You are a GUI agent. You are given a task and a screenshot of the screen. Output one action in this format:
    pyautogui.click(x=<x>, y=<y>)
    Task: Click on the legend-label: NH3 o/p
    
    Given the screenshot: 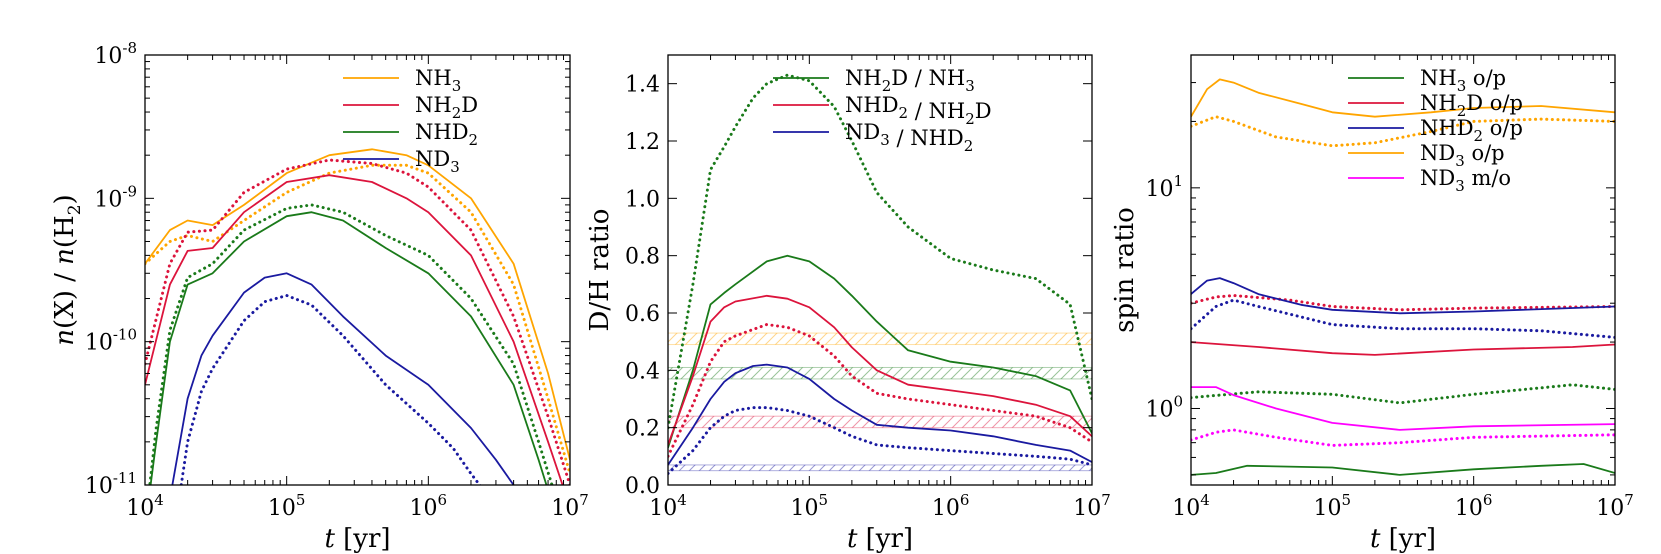 What is the action you would take?
    pyautogui.click(x=1463, y=80)
    